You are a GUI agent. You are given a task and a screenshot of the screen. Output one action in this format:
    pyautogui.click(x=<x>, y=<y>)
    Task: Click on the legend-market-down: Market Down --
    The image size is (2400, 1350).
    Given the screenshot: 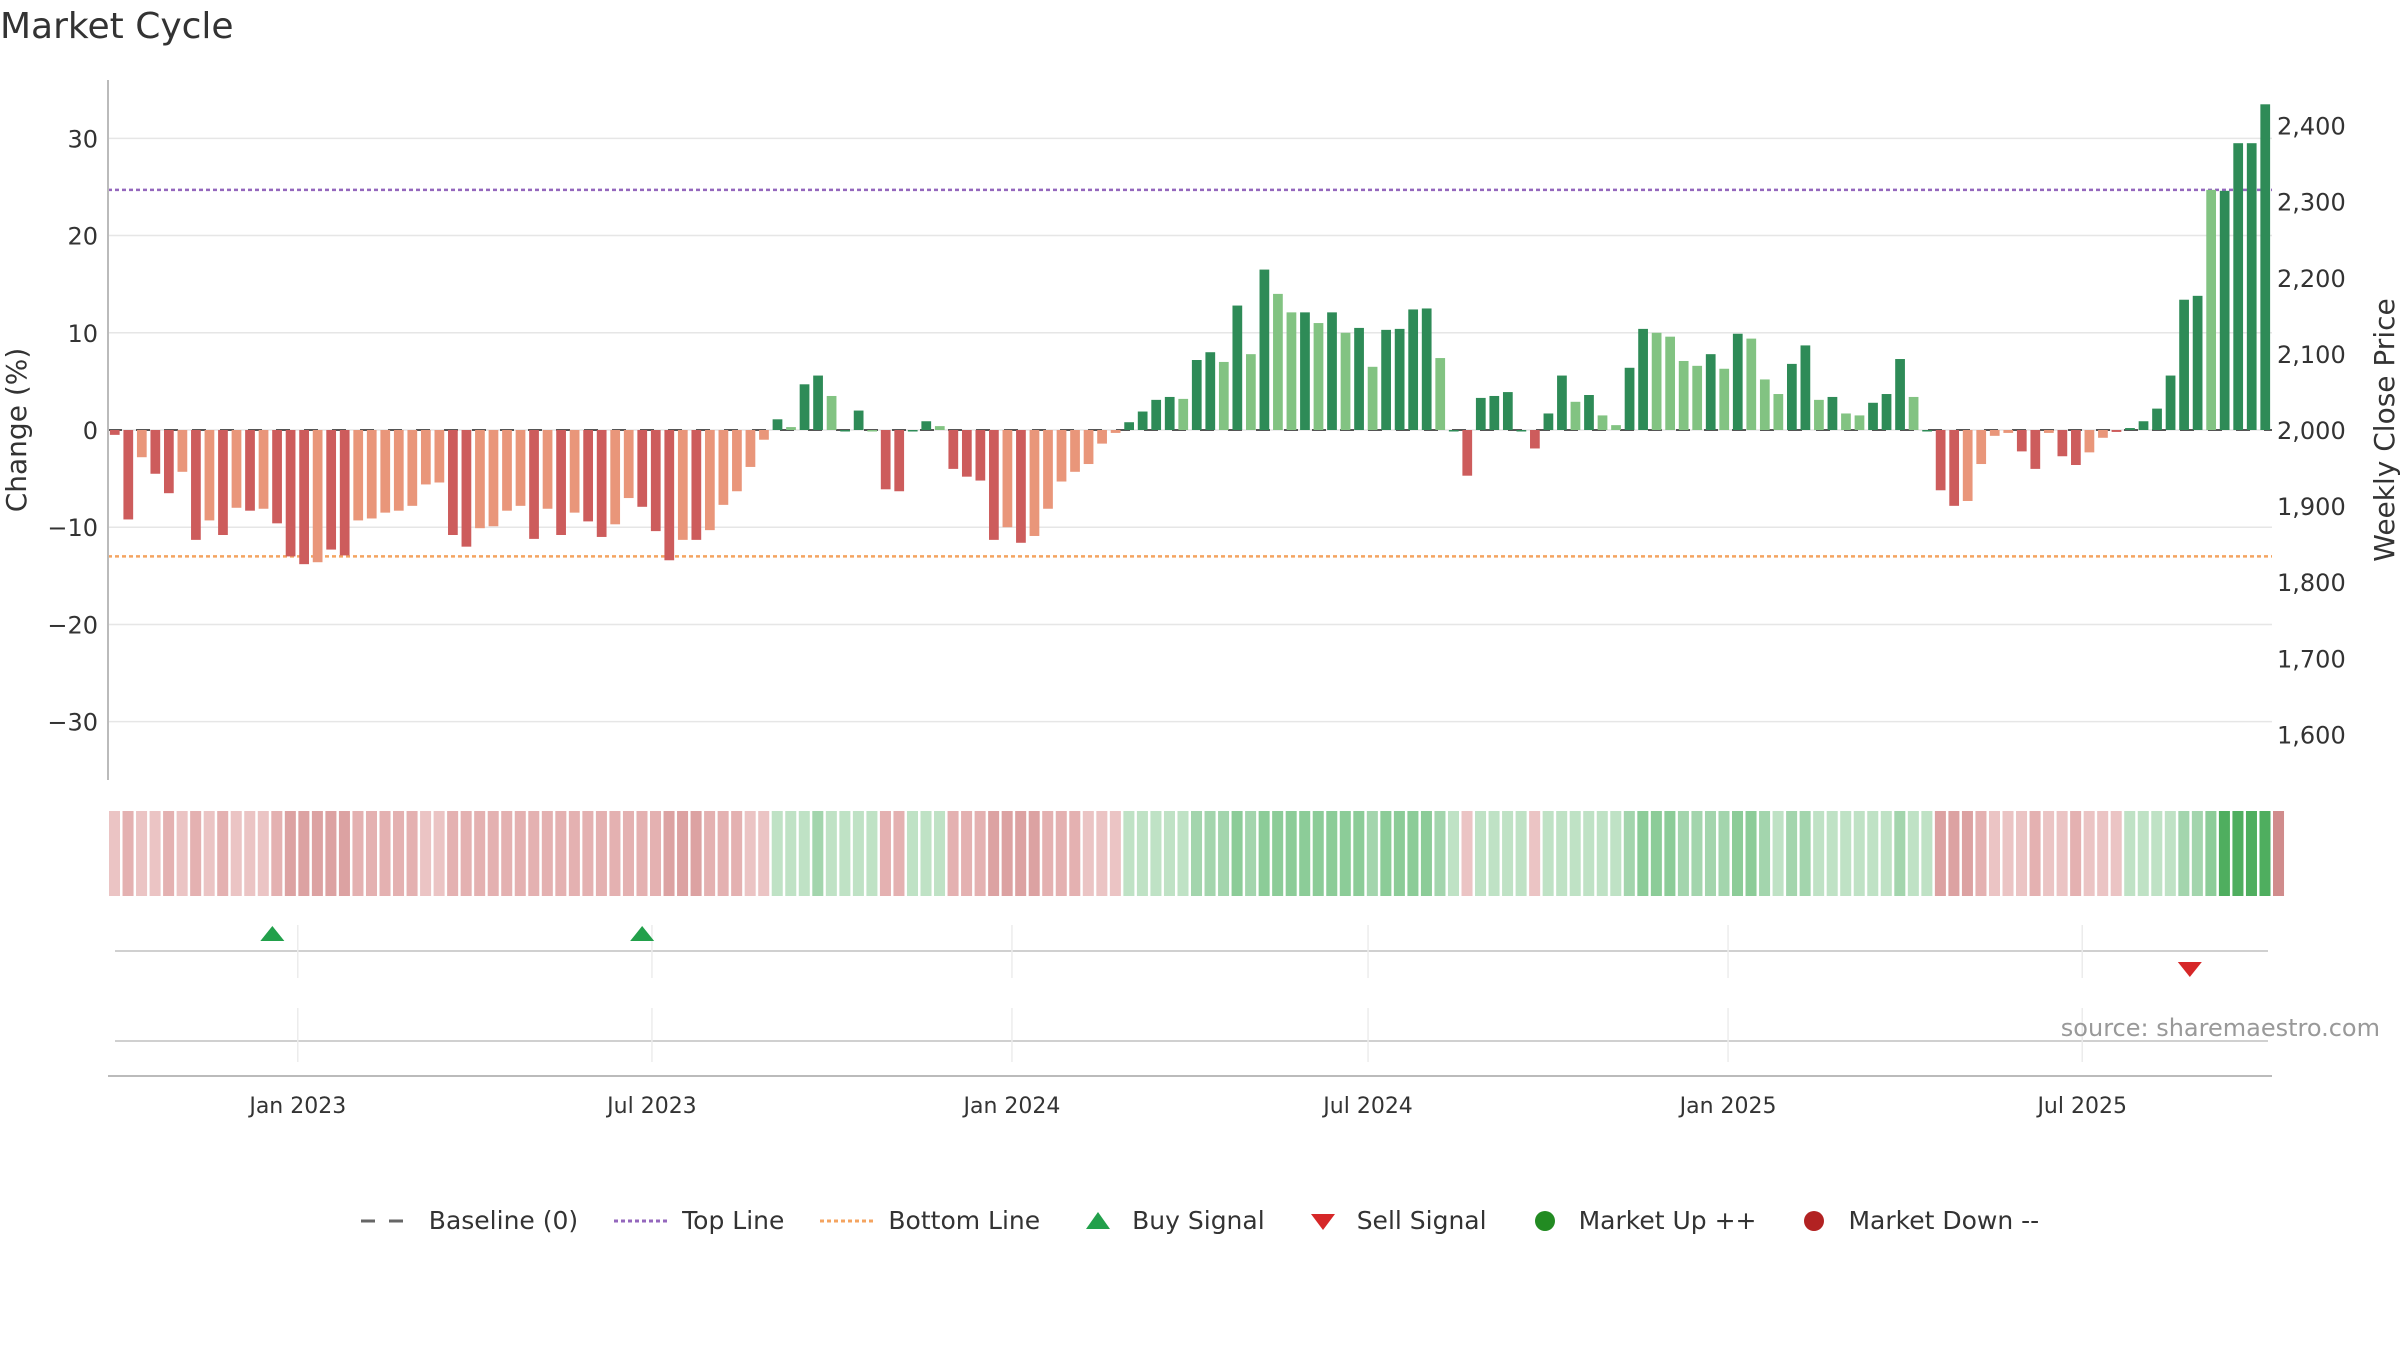 What is the action you would take?
    pyautogui.click(x=1915, y=1220)
    